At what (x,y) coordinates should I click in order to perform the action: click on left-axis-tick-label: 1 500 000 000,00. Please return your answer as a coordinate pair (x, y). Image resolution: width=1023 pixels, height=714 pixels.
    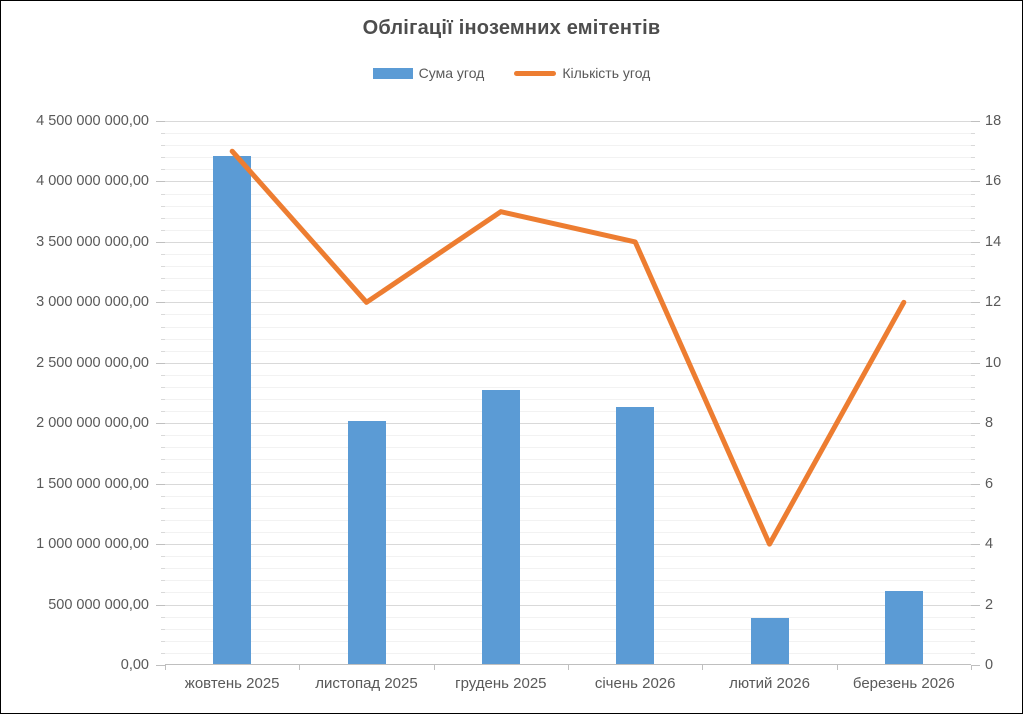
    Looking at the image, I should click on (92, 483).